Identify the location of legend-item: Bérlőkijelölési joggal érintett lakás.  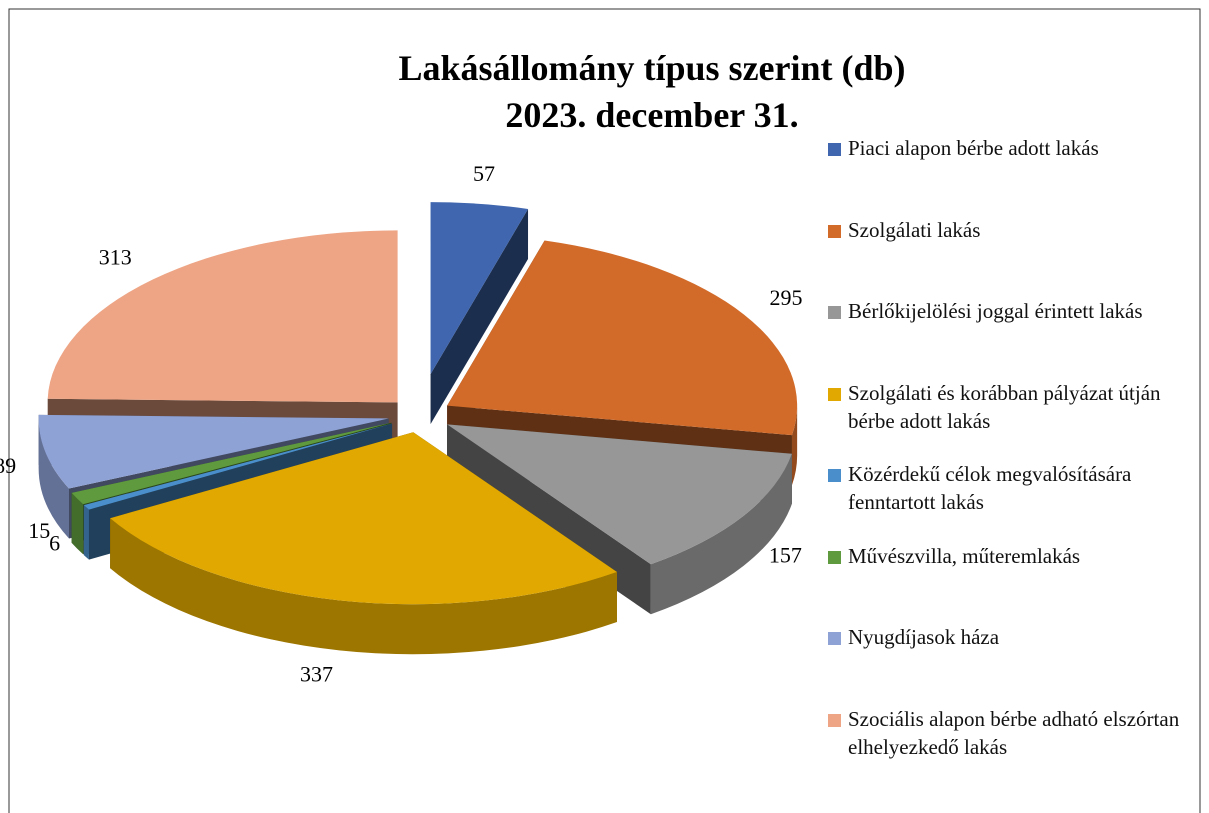
(1013, 311).